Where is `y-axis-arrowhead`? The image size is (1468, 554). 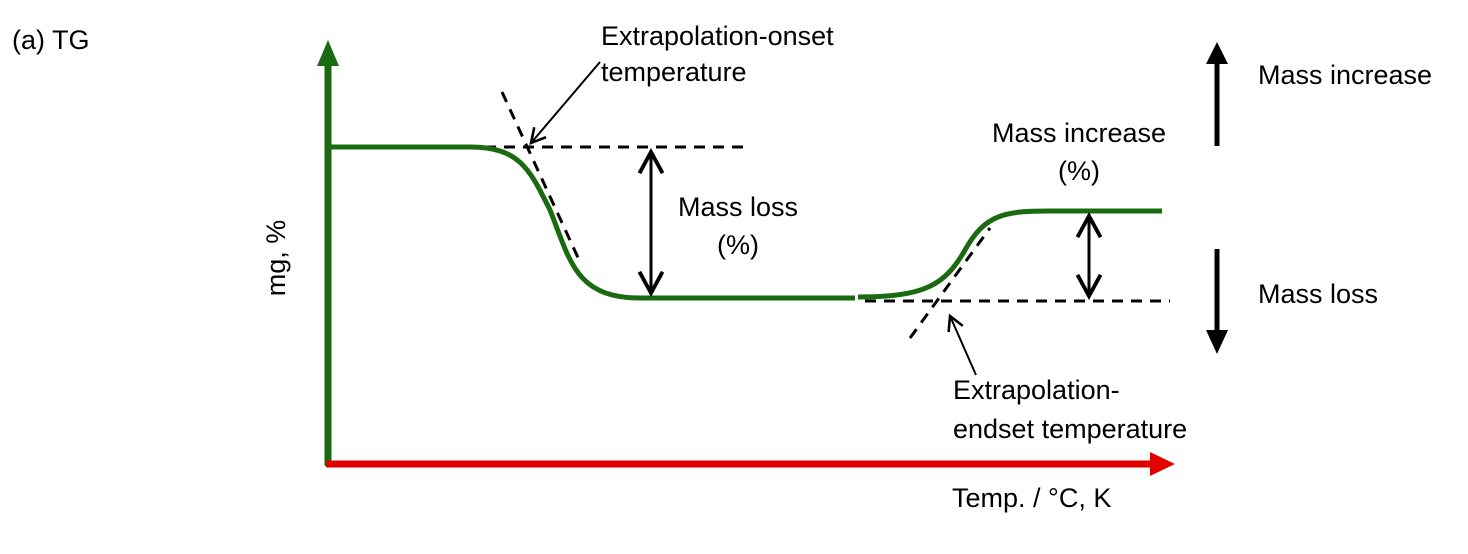
y-axis-arrowhead is located at coordinates (328, 53).